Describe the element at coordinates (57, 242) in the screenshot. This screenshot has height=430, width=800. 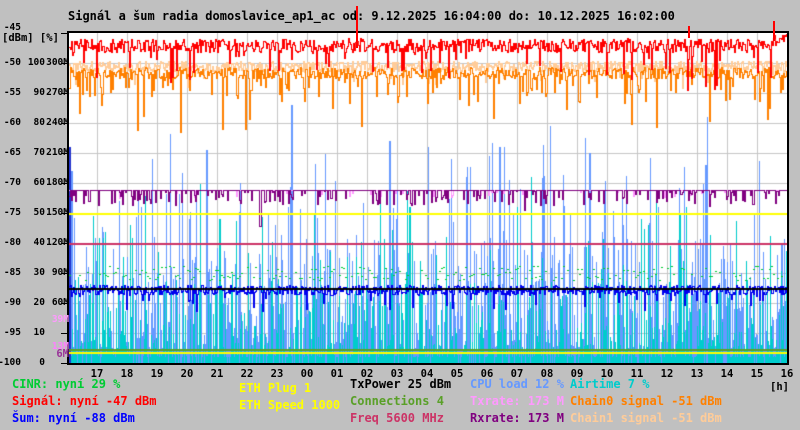
I see `y-axis-mbit-label: 120M` at that location.